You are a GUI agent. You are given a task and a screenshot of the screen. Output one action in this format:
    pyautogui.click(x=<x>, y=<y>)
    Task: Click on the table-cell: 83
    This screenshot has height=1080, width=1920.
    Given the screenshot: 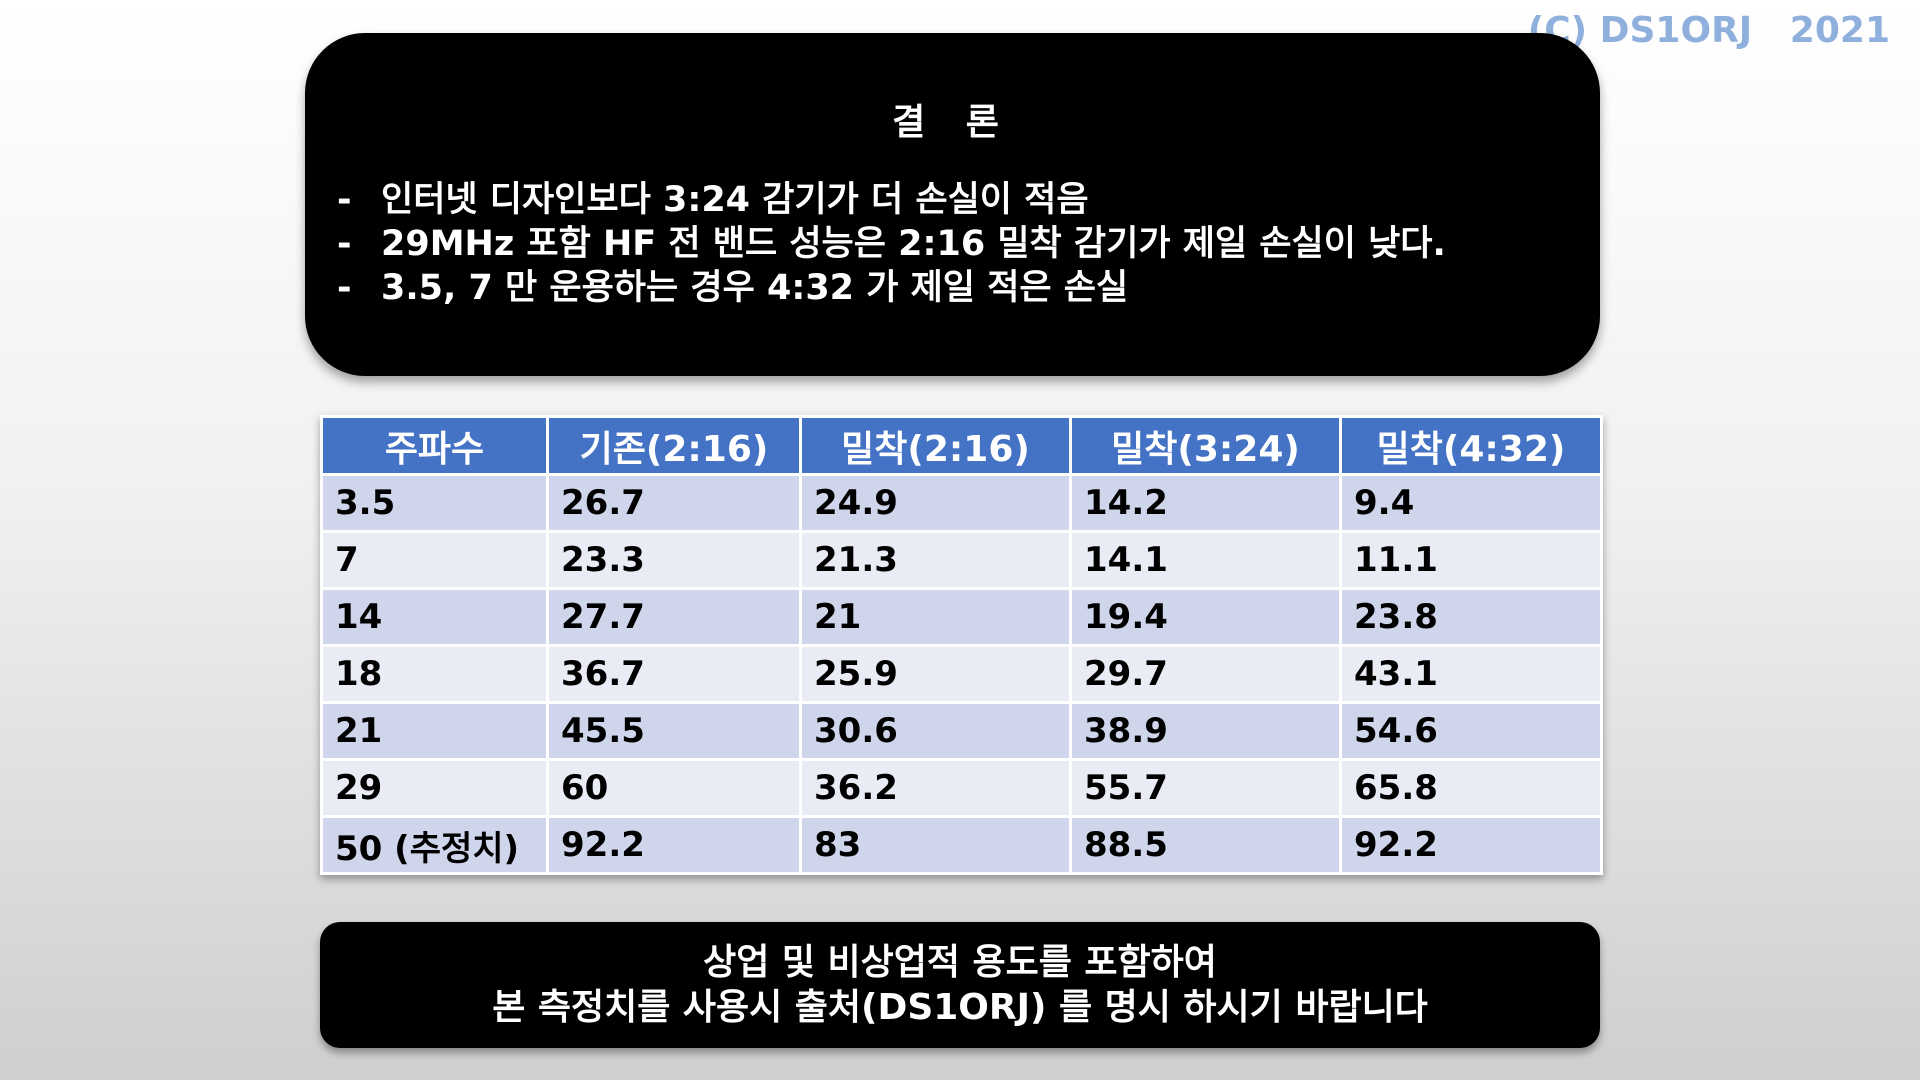 What is the action you would take?
    pyautogui.click(x=935, y=845)
    